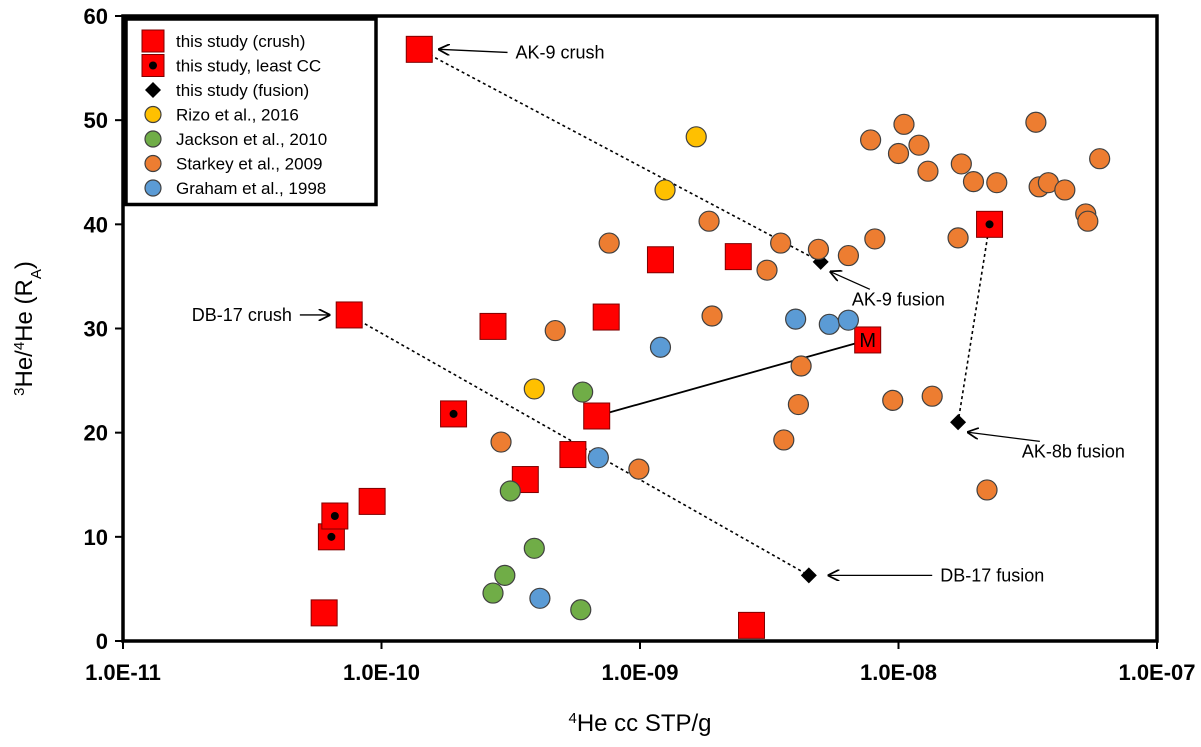 This screenshot has width=1201, height=747. Describe the element at coordinates (19, 392) in the screenshot. I see `y-title-sup1: 3` at that location.